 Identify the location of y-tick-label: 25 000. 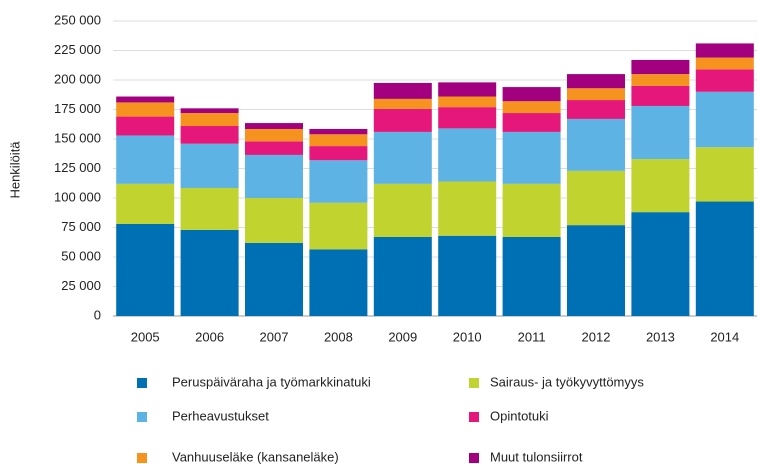
(81, 285).